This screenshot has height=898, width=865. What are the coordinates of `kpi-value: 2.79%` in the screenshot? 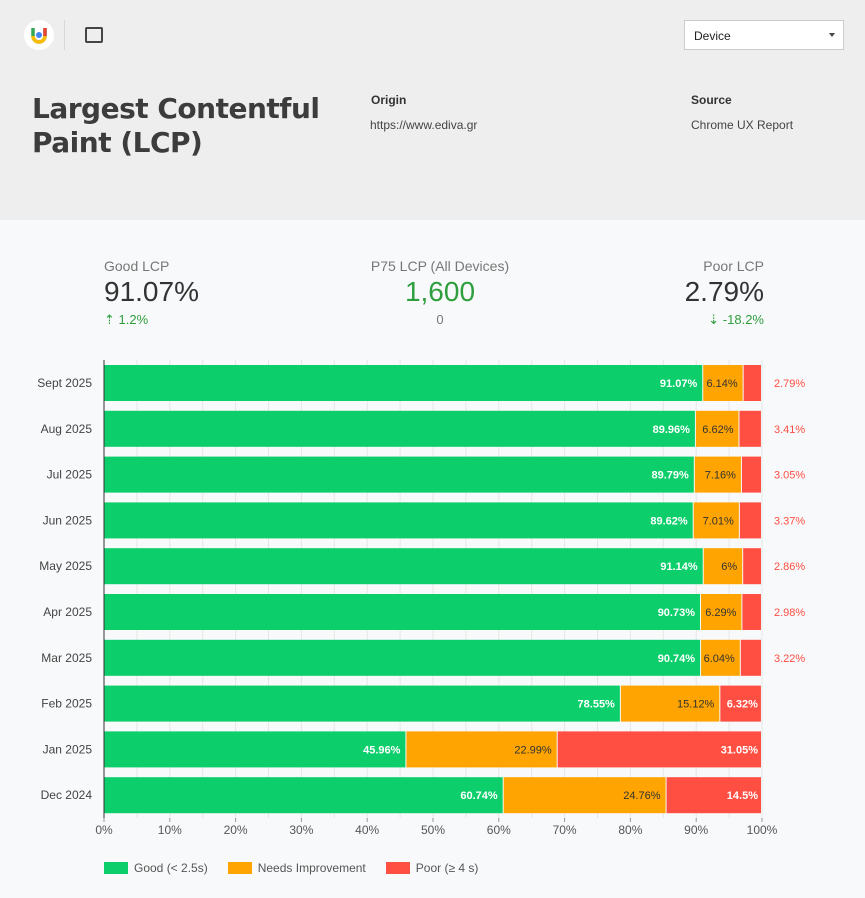 It's located at (724, 291).